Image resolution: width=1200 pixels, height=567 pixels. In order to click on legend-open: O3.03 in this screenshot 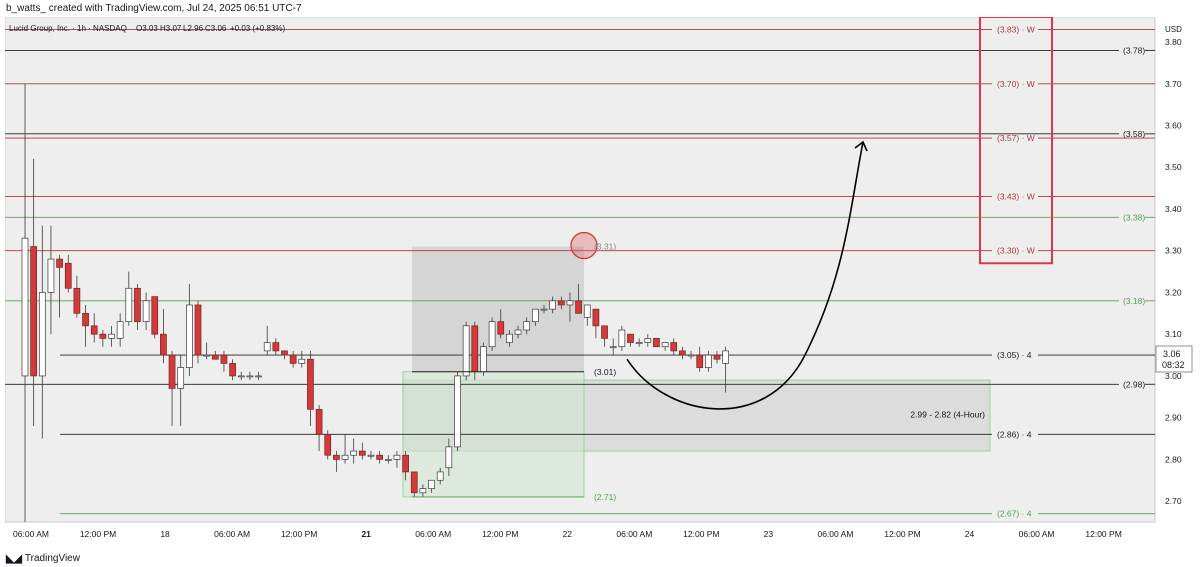, I will do `click(147, 28)`.